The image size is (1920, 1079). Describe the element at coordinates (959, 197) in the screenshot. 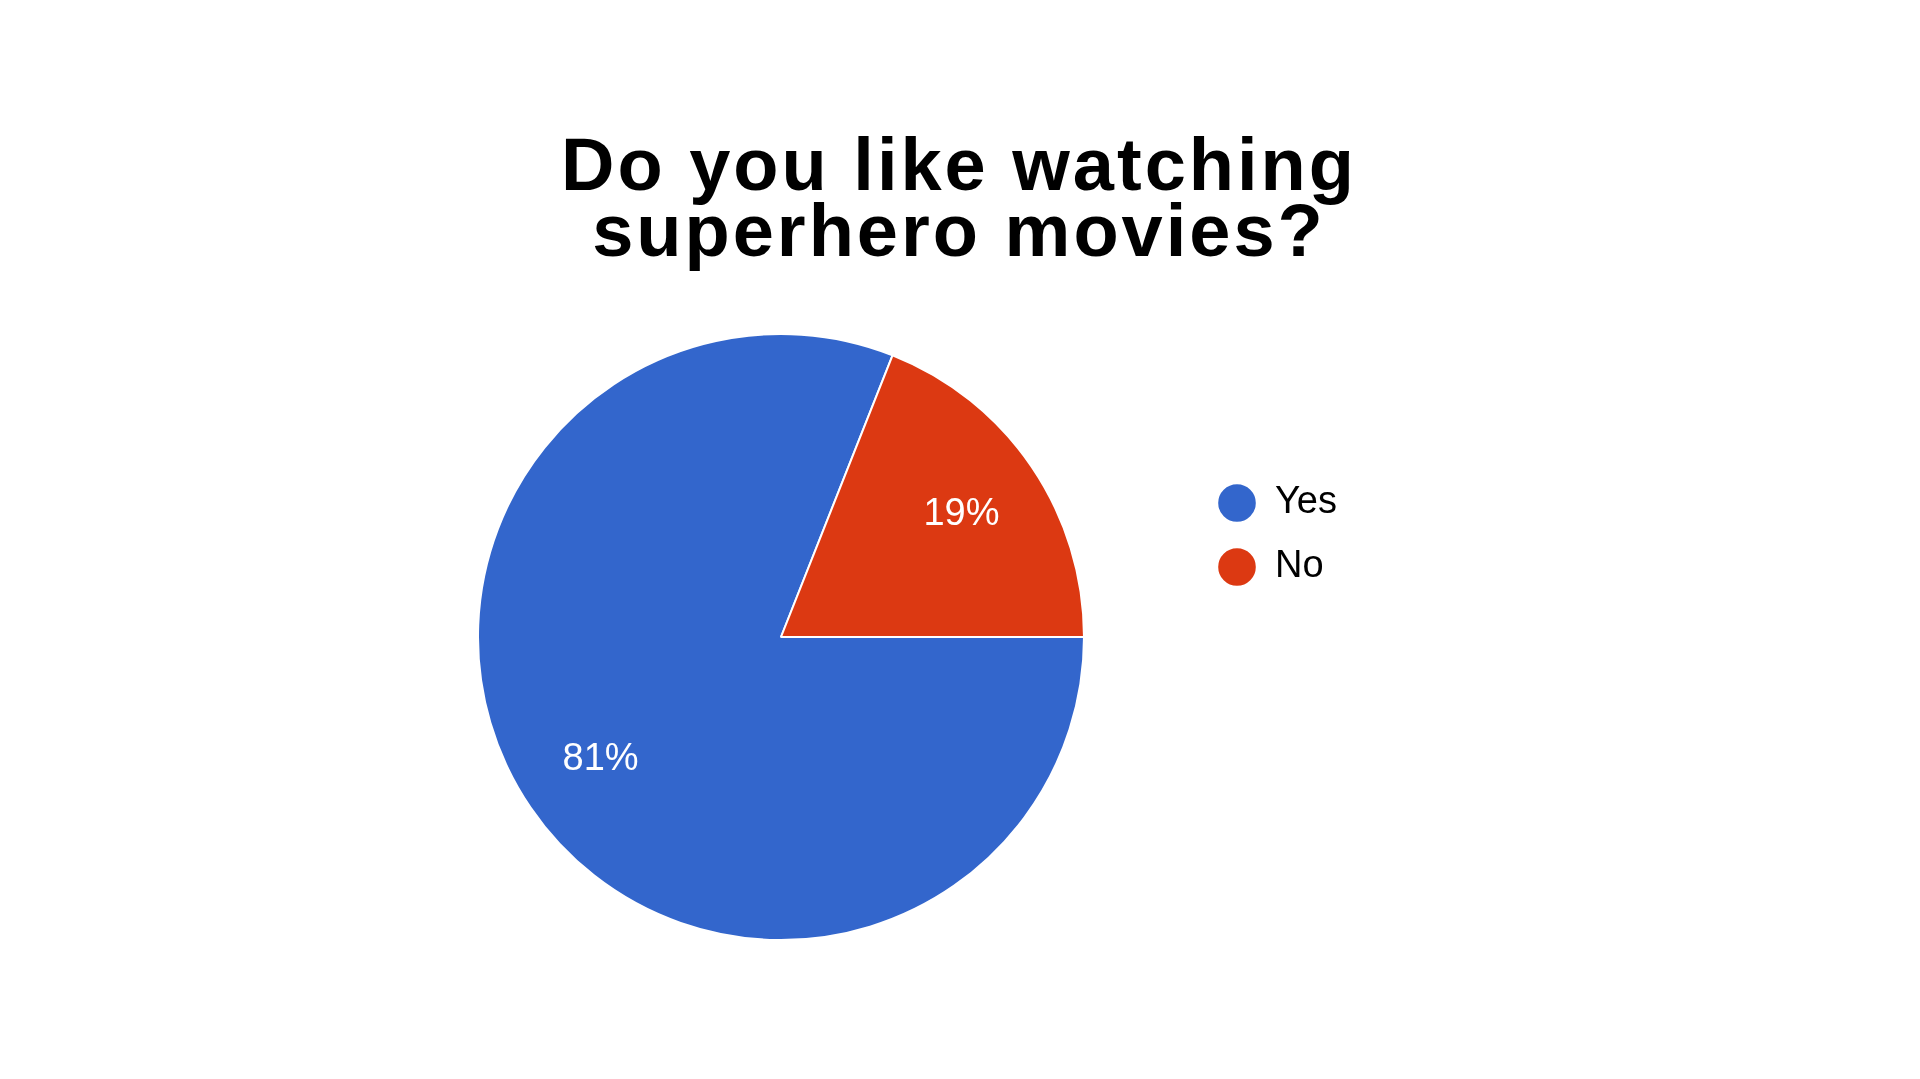

I see `chart-title: Do you like watching superhero movies?` at that location.